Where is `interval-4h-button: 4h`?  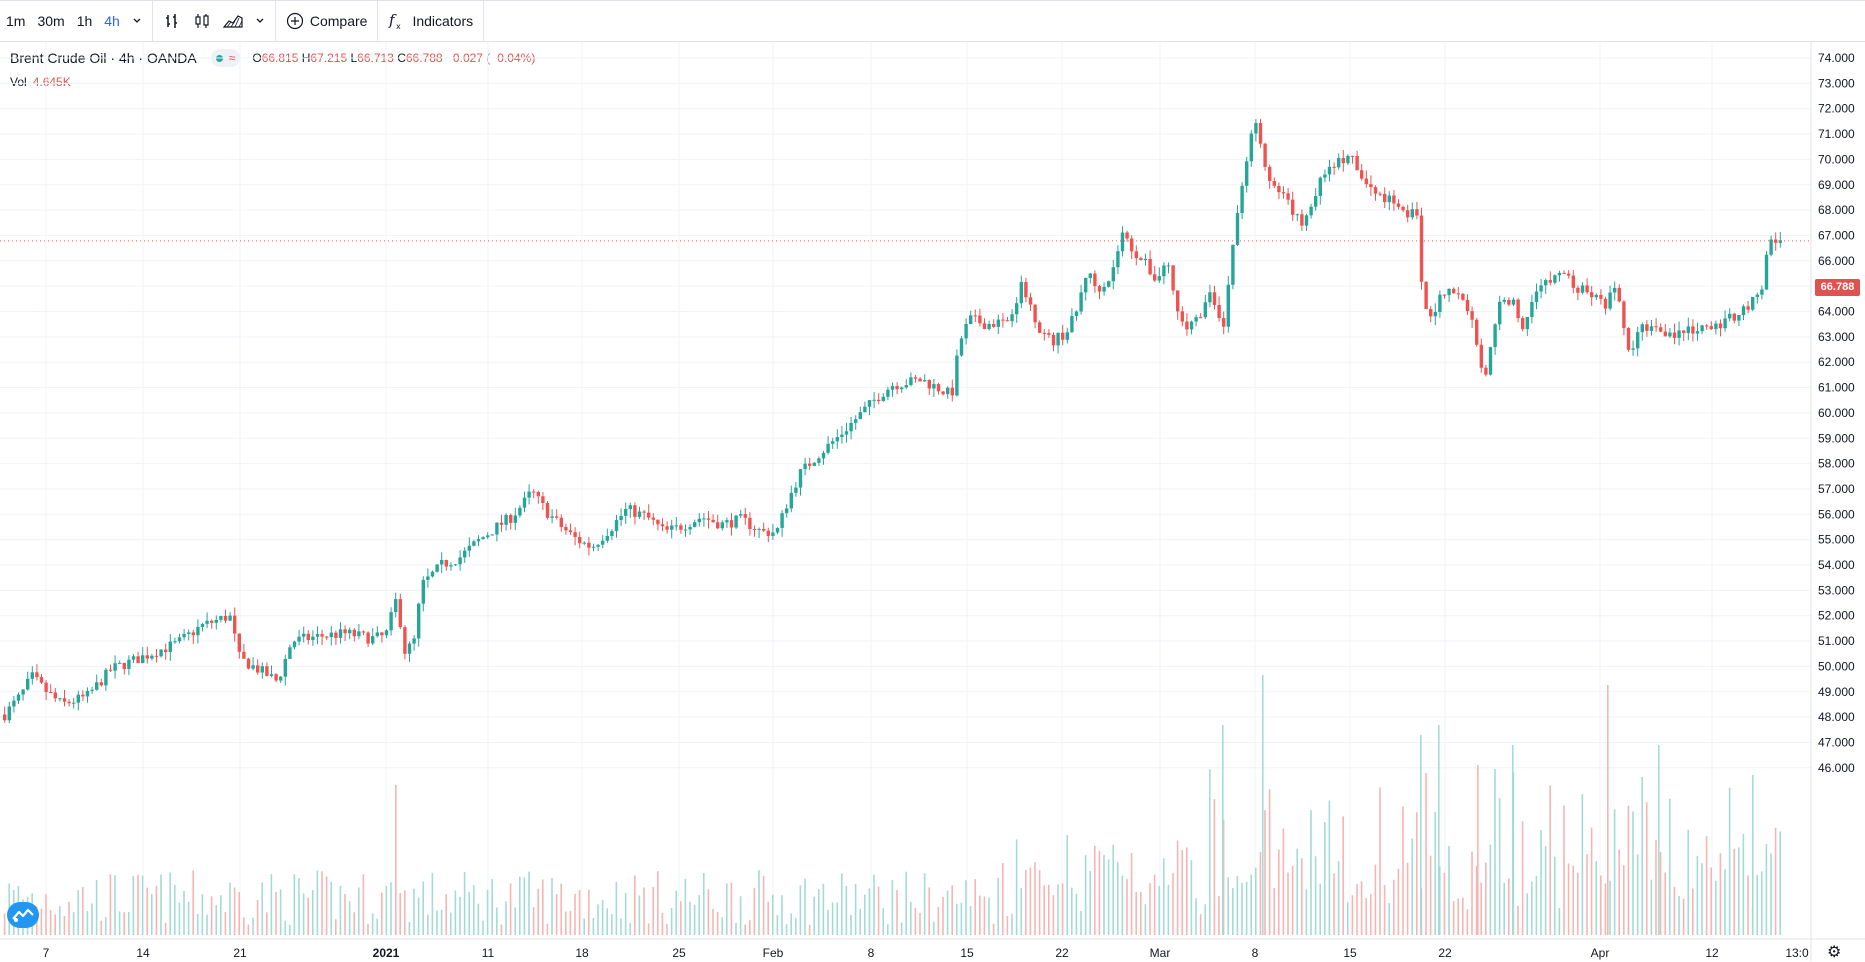 interval-4h-button: 4h is located at coordinates (112, 21).